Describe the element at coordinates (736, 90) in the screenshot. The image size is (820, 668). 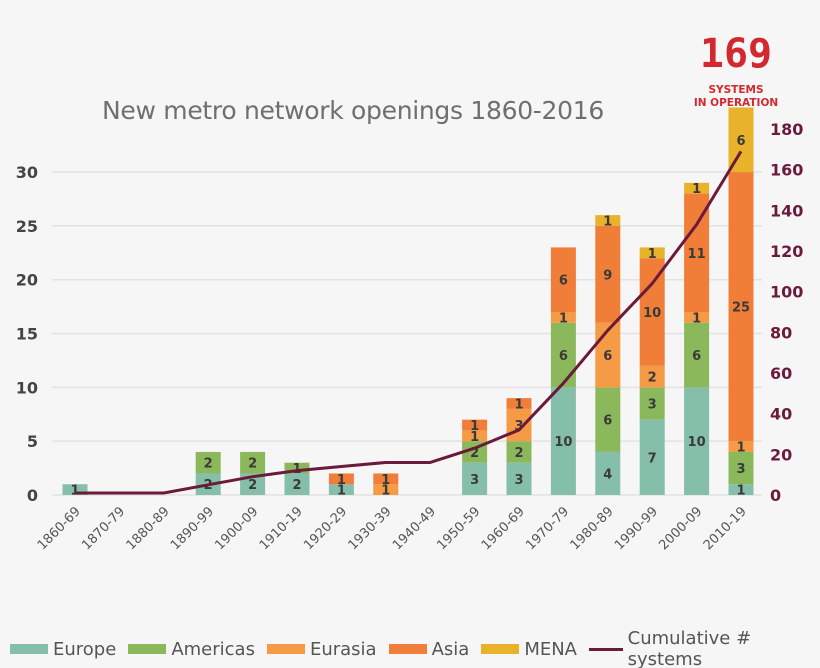
I see `annotation-line1: SYSTEMS` at that location.